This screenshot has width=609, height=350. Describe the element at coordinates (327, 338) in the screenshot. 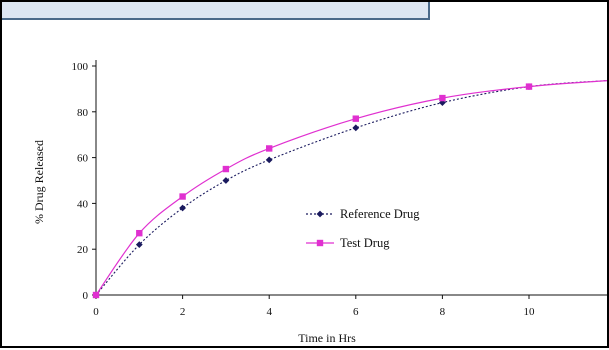

I see `x-axis-title: Time in Hrs` at that location.